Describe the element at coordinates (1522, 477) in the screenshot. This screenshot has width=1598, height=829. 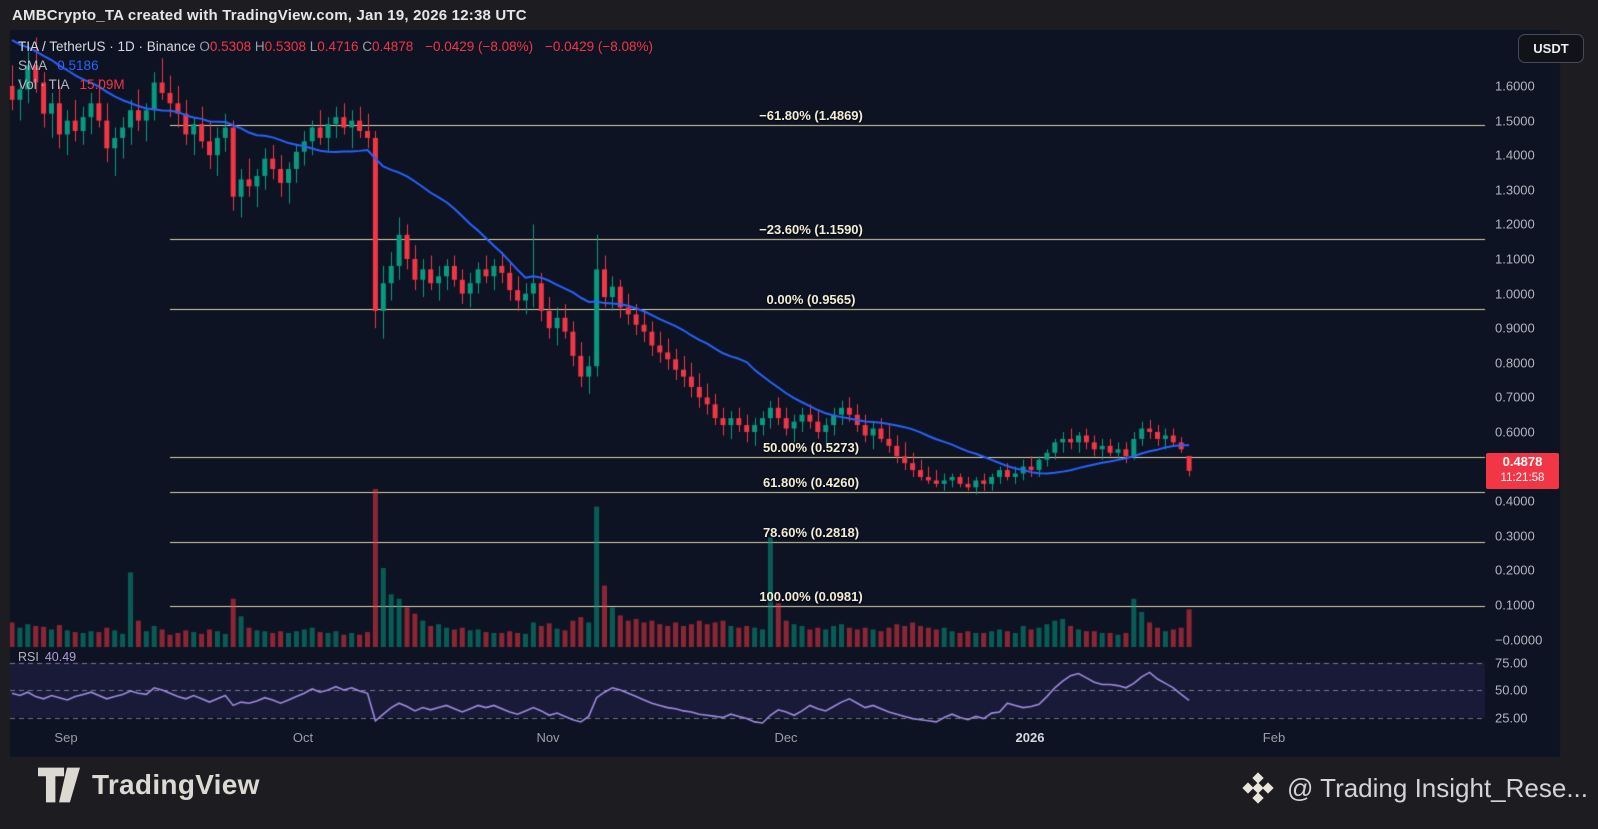
I see `bar-countdown: 11:21:58` at that location.